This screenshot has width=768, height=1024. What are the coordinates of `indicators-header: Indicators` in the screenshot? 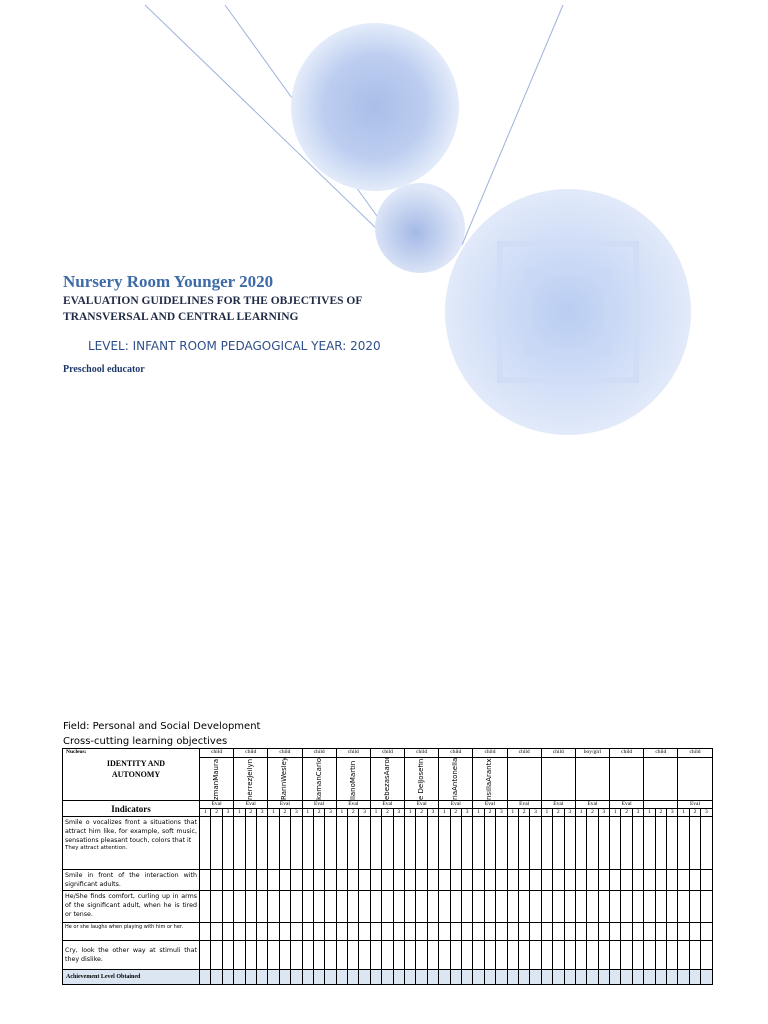 It's located at (131, 808).